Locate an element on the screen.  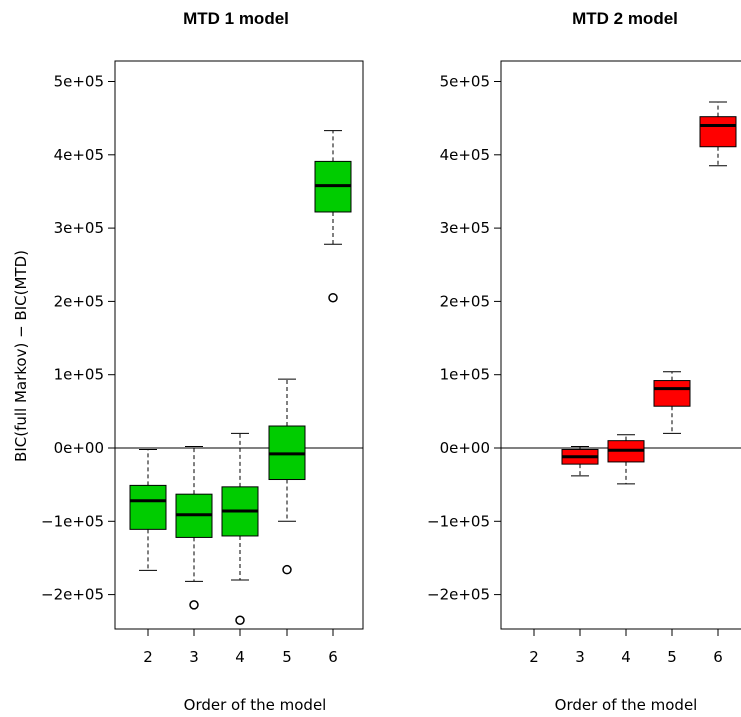
y-axis-label: BIC(full Markov) − BIC(MTD) is located at coordinates (21, 356).